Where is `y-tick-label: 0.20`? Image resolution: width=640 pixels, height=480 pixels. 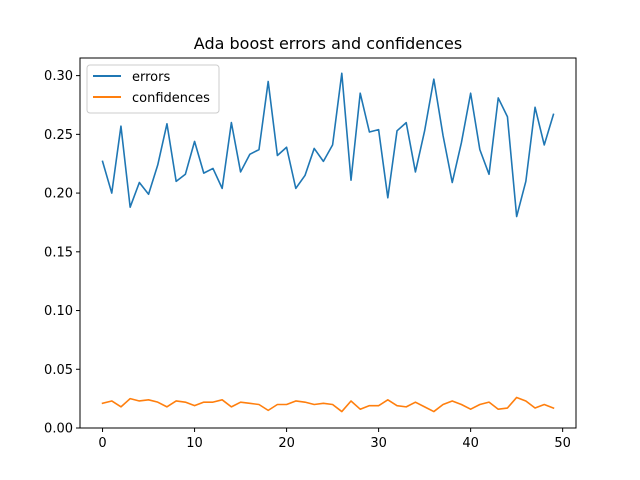 y-tick-label: 0.20 is located at coordinates (58, 194).